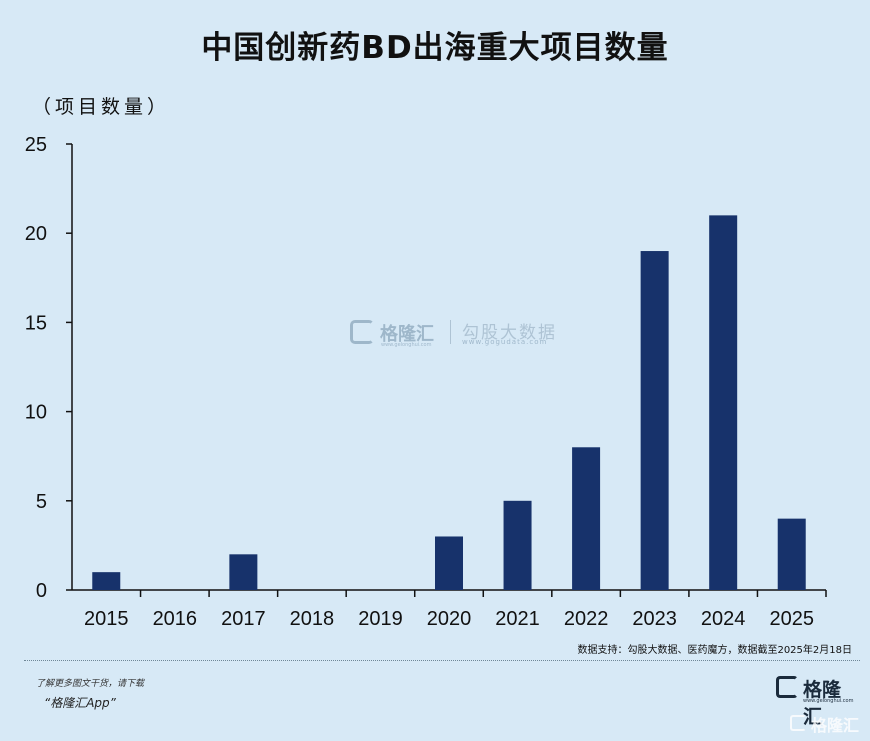  I want to click on bar-2015, so click(106, 581).